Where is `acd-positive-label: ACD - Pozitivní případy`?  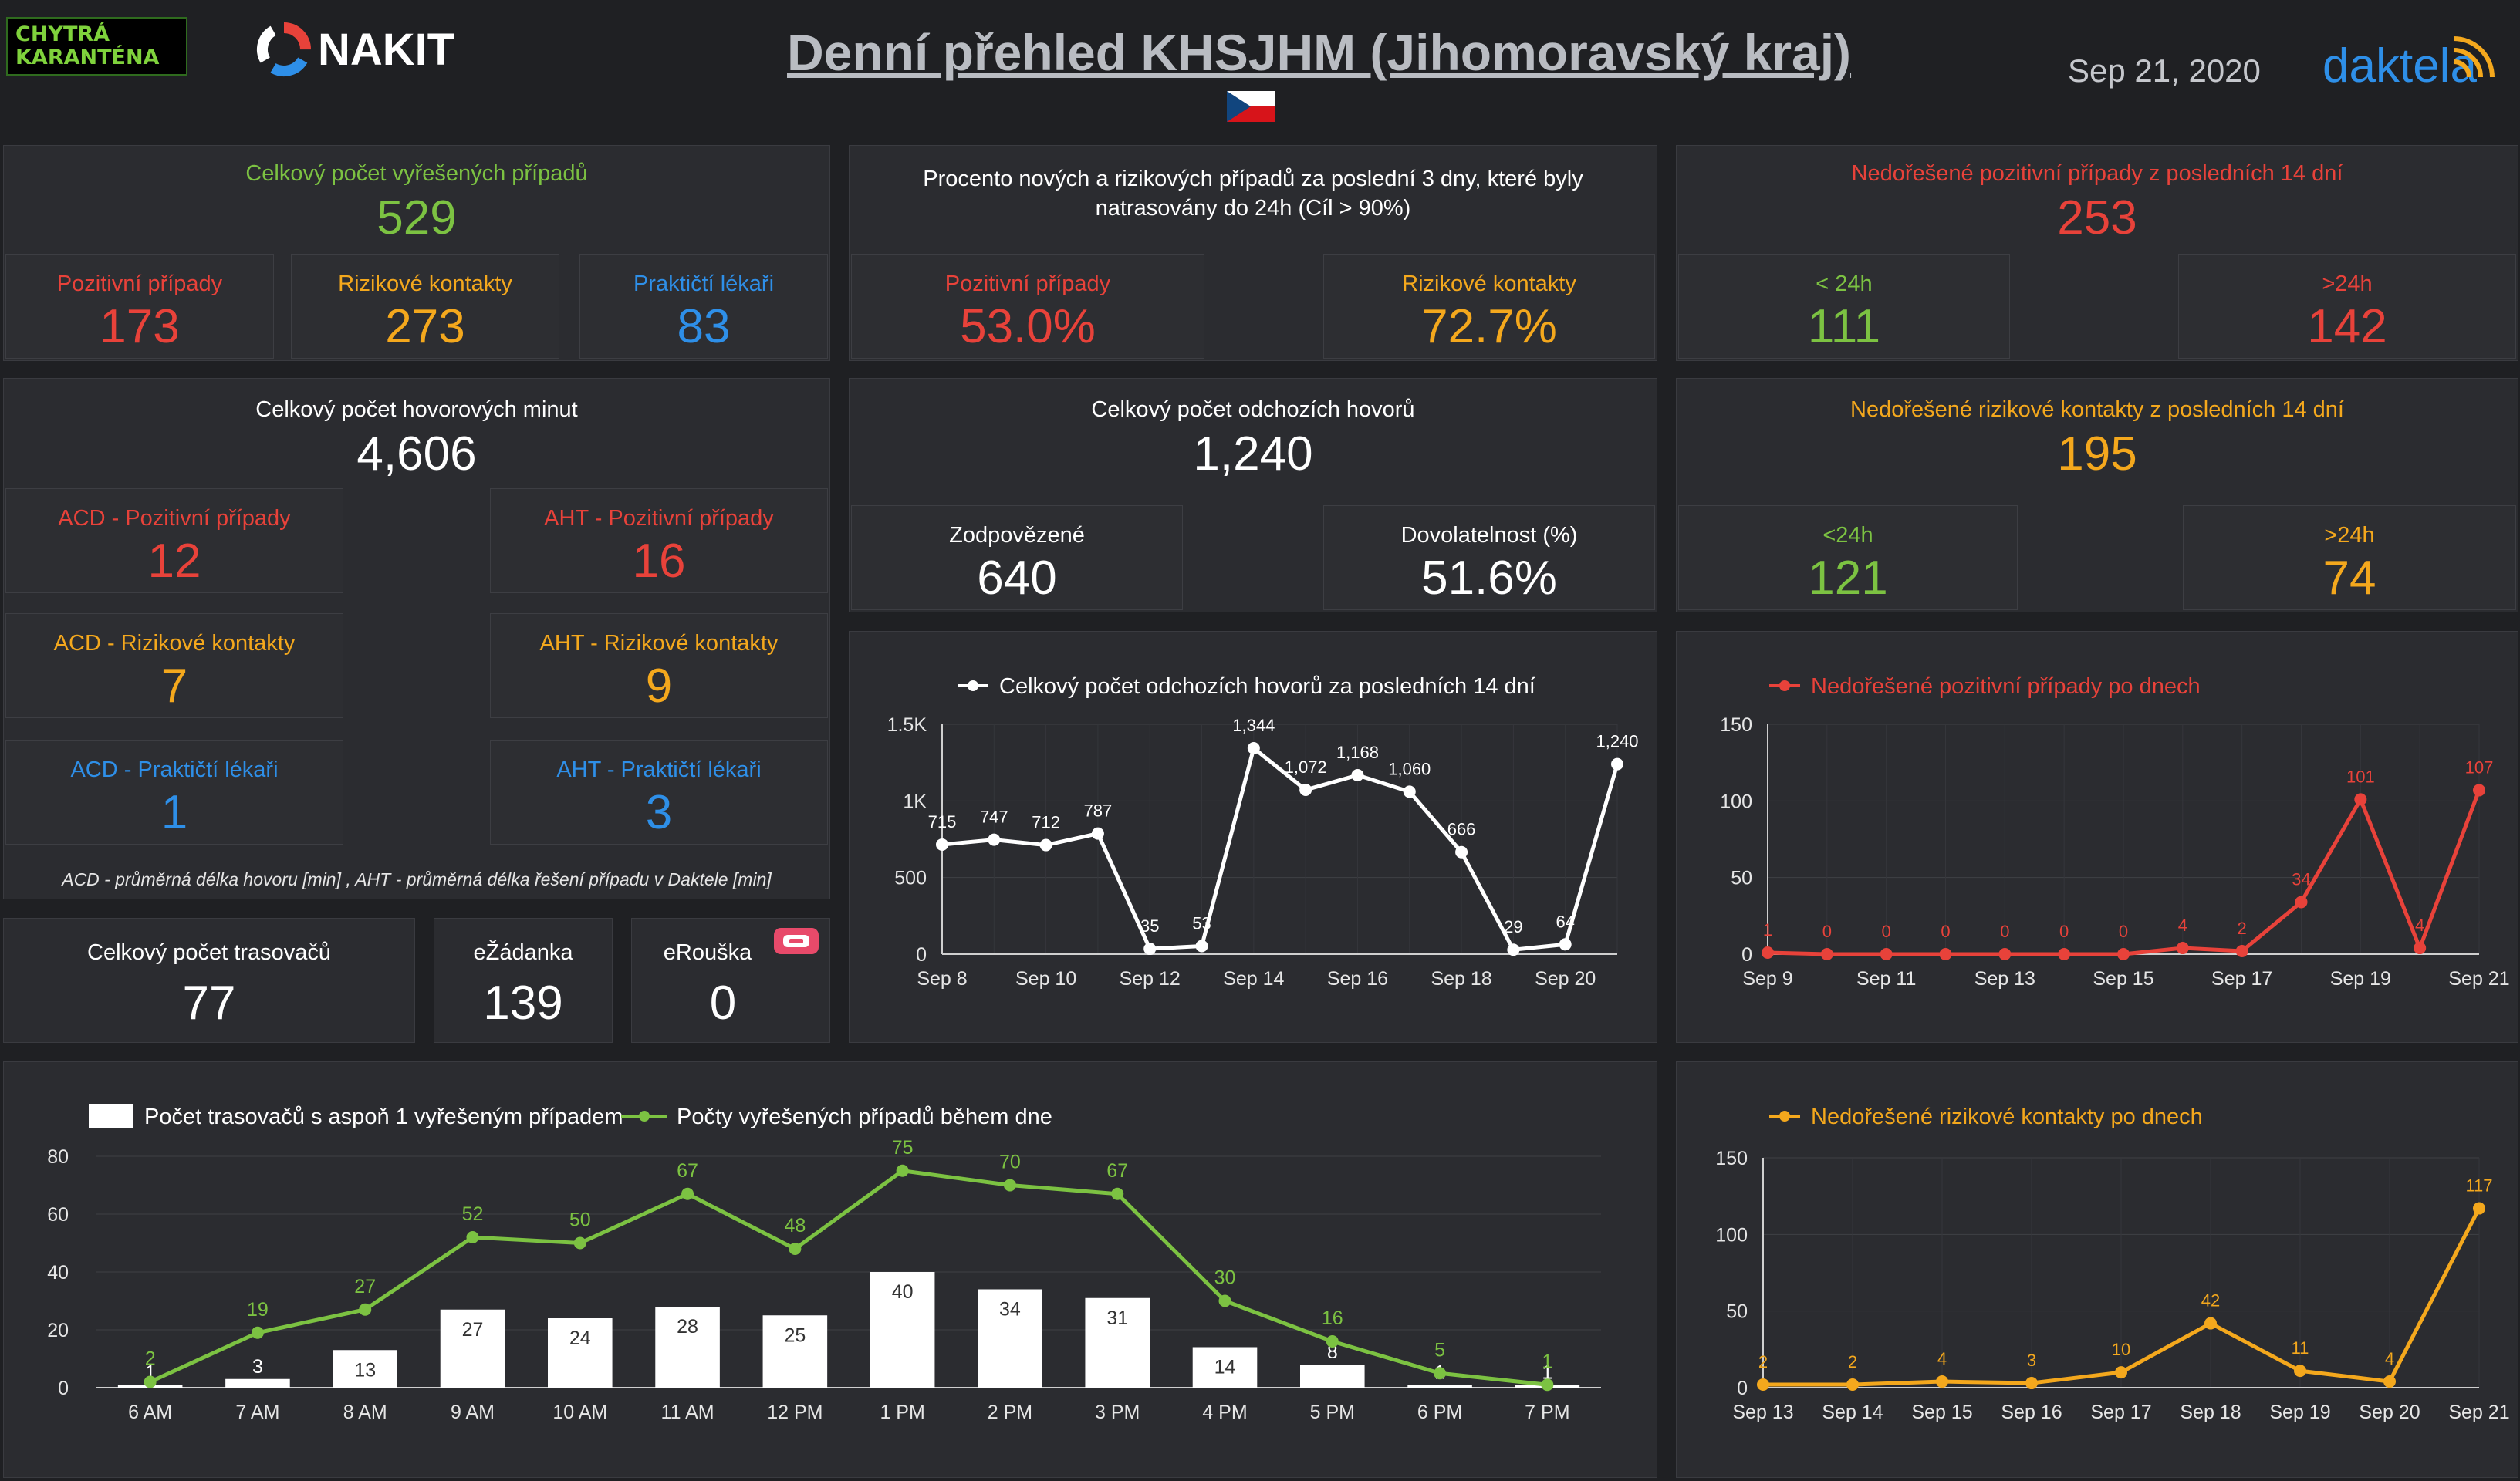
acd-positive-label: ACD - Pozitivní případy is located at coordinates (174, 518).